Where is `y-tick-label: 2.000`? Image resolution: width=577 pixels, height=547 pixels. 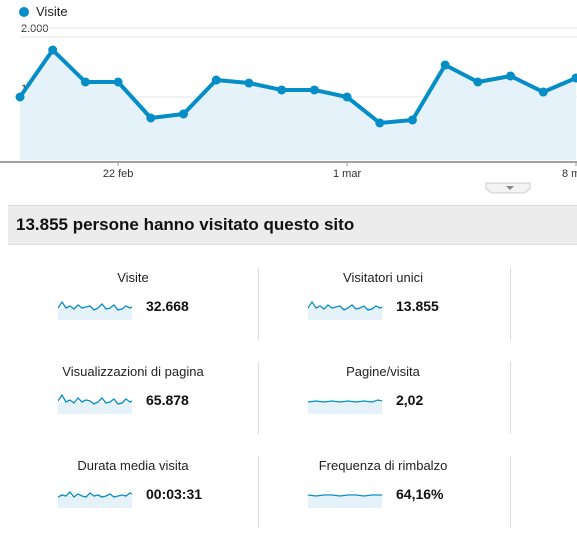 y-tick-label: 2.000 is located at coordinates (35, 29).